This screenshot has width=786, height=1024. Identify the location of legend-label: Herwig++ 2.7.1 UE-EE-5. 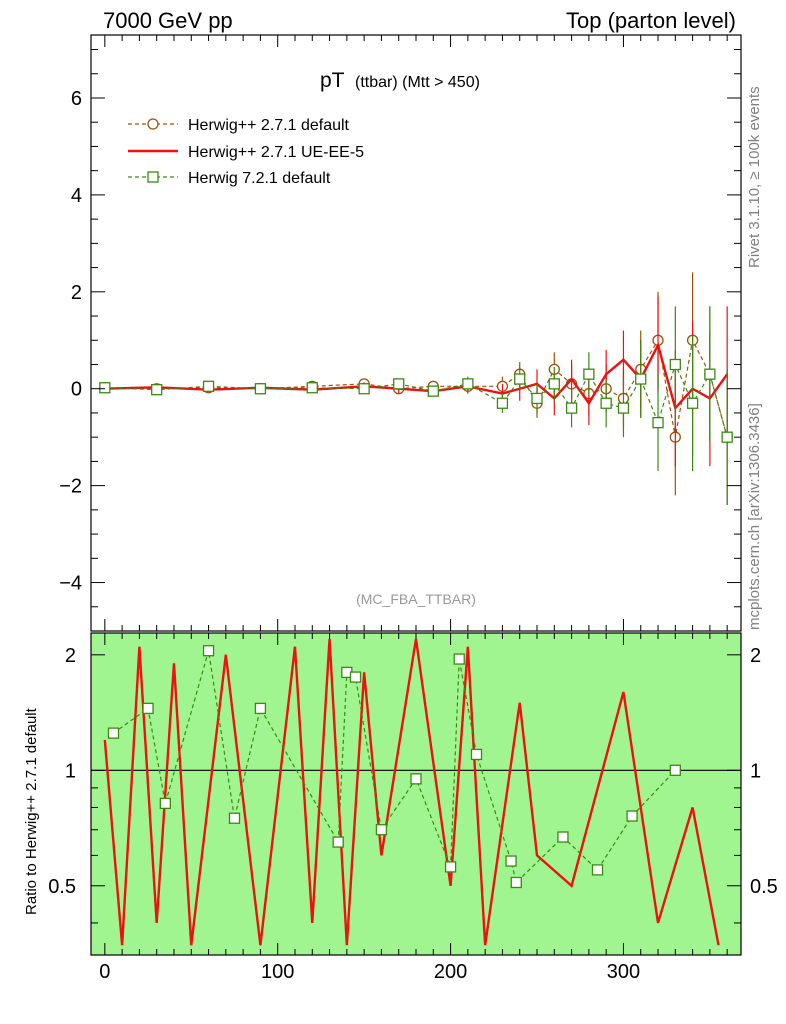
(276, 152).